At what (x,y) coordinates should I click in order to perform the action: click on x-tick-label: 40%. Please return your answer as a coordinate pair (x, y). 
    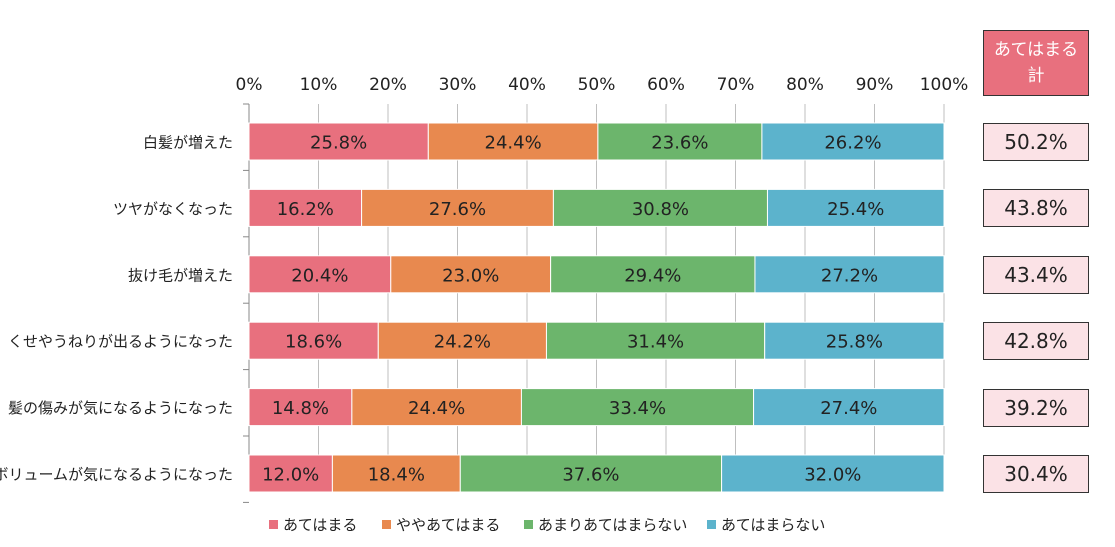
    Looking at the image, I should click on (527, 85).